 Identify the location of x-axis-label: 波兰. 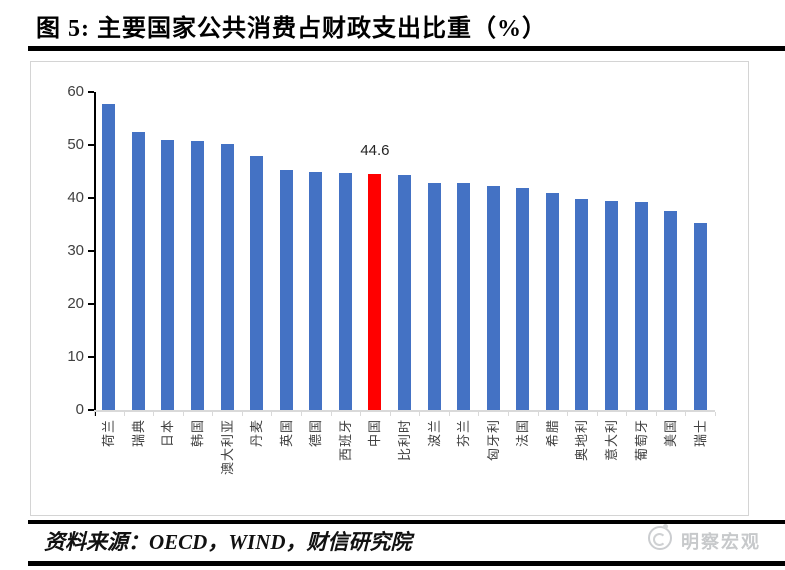
(434, 433).